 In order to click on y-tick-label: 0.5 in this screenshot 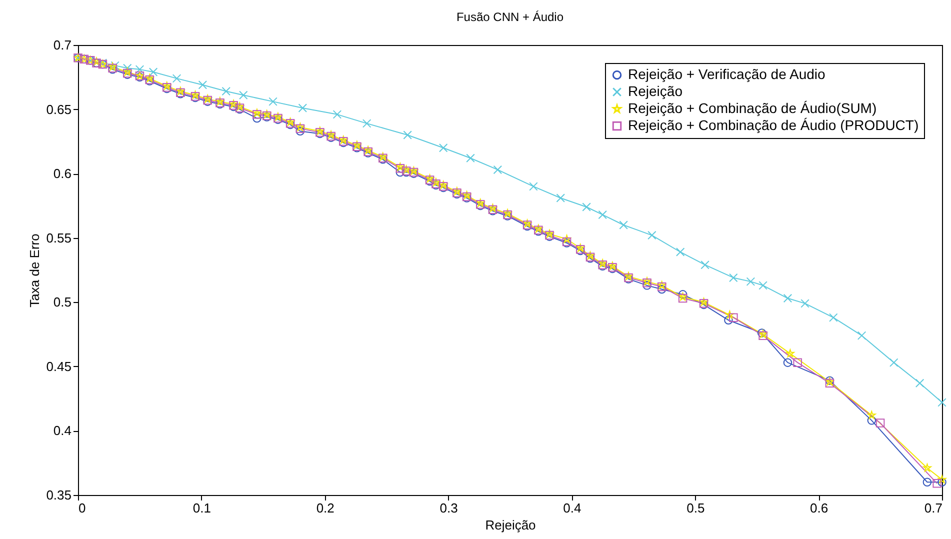, I will do `click(62, 302)`.